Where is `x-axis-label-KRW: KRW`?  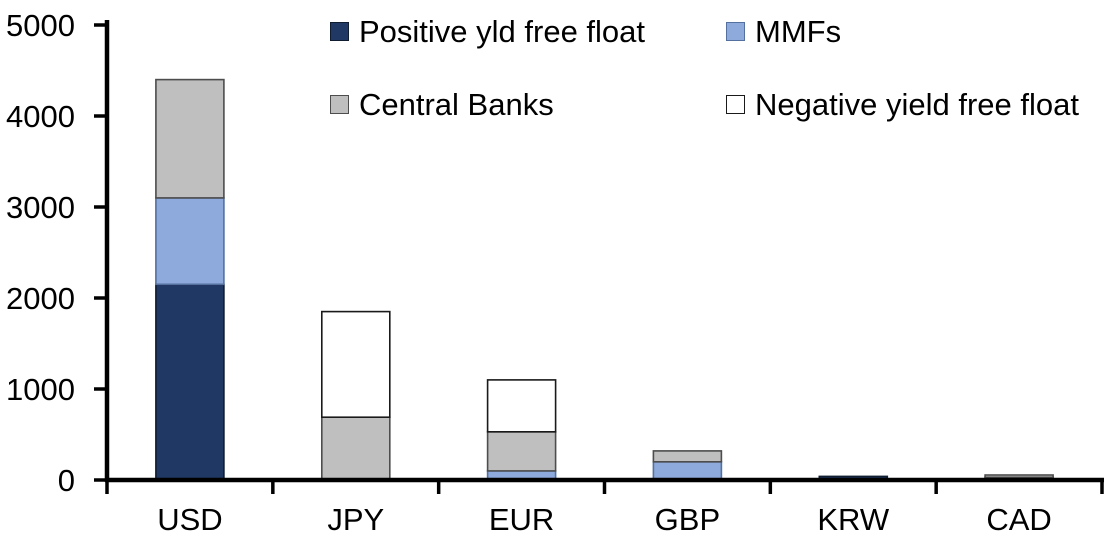 x-axis-label-KRW: KRW is located at coordinates (853, 519).